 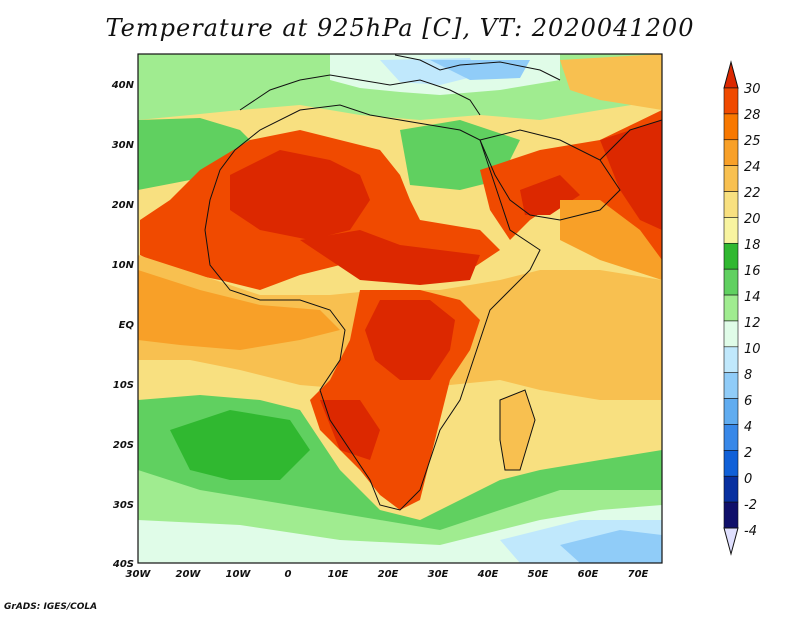 I want to click on colorbar-label: 8, so click(x=748, y=375).